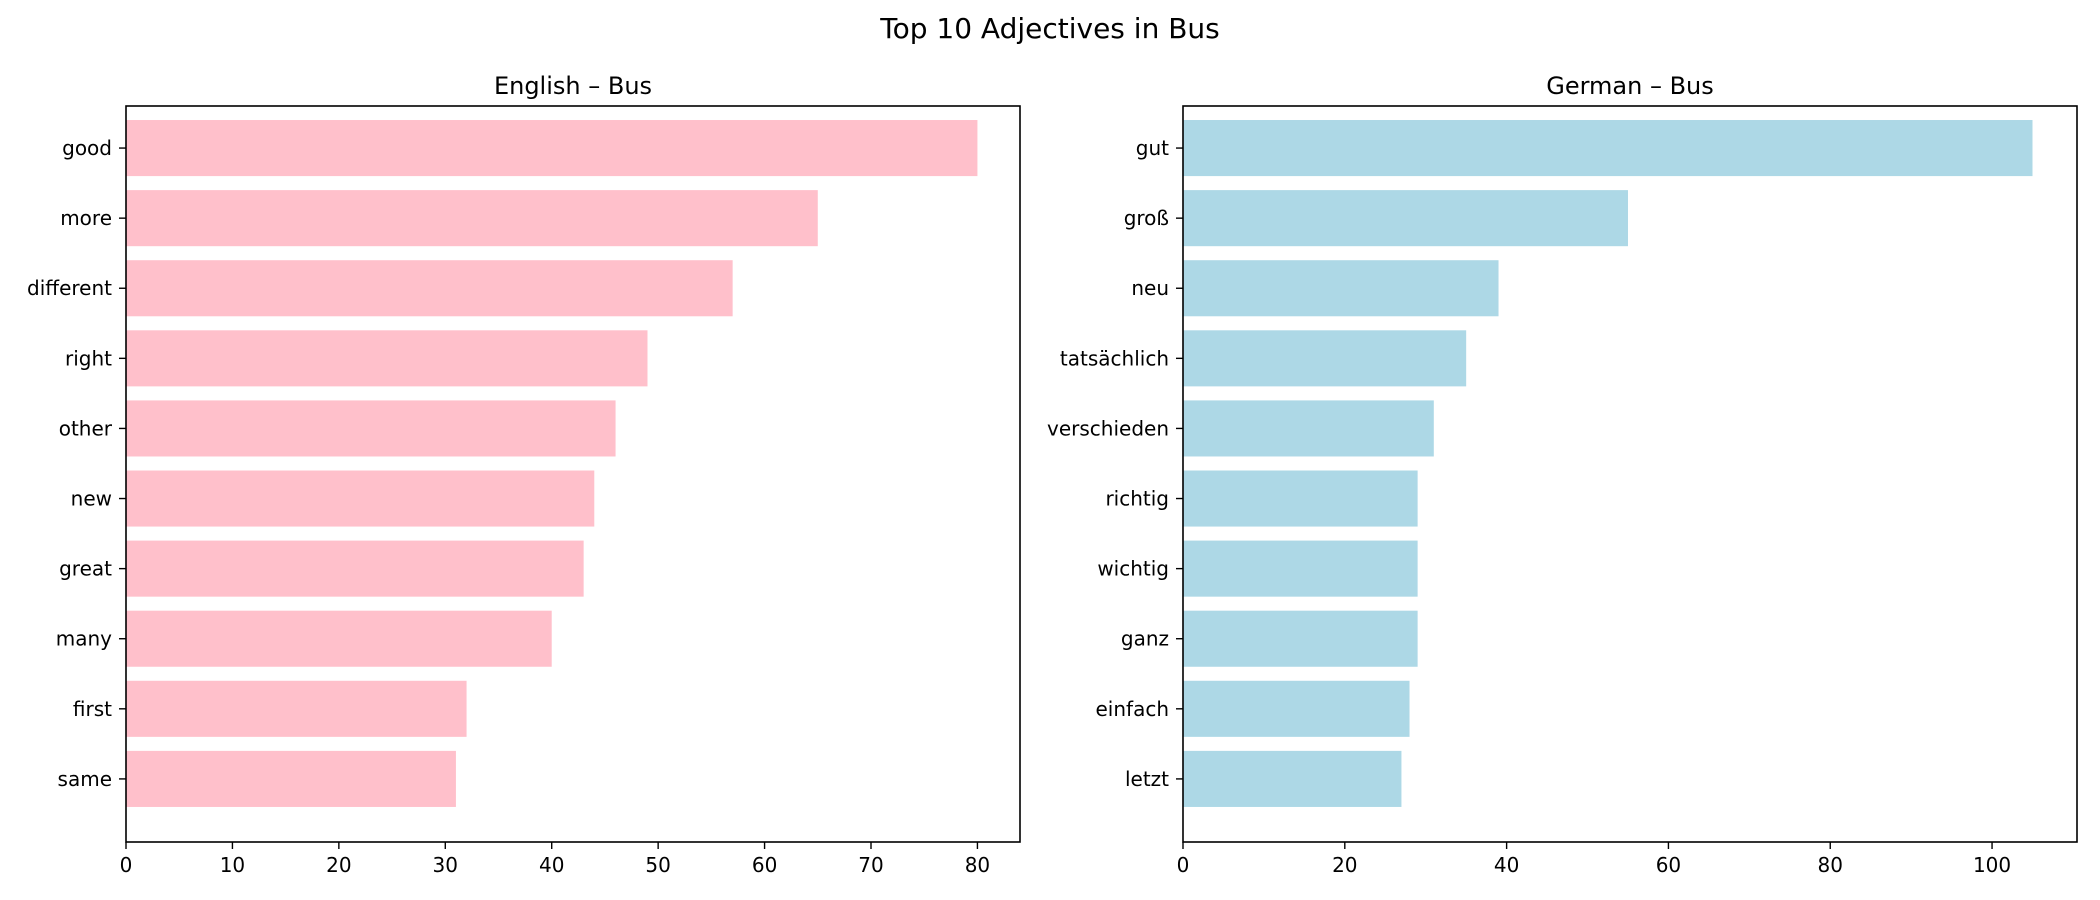  What do you see at coordinates (1146, 218) in the screenshot?
I see `german-category-label-gross: groß` at bounding box center [1146, 218].